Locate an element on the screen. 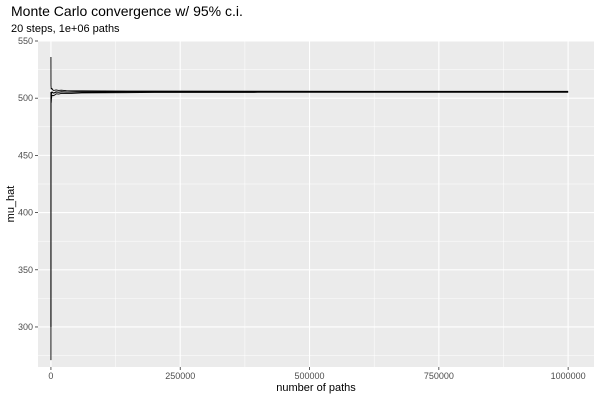  x-tick-label: 500000 is located at coordinates (310, 376).